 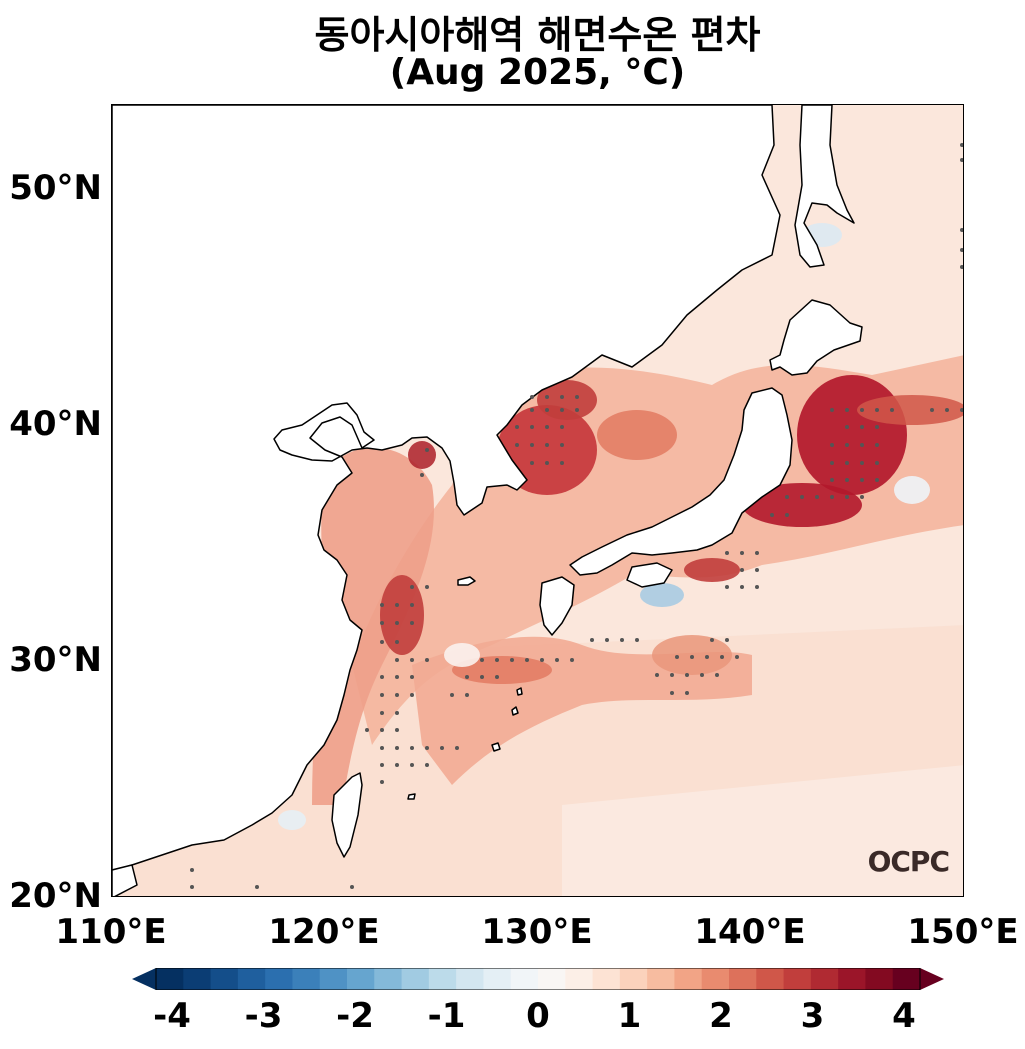 What do you see at coordinates (144, 979) in the screenshot?
I see `colorbar-min-extend` at bounding box center [144, 979].